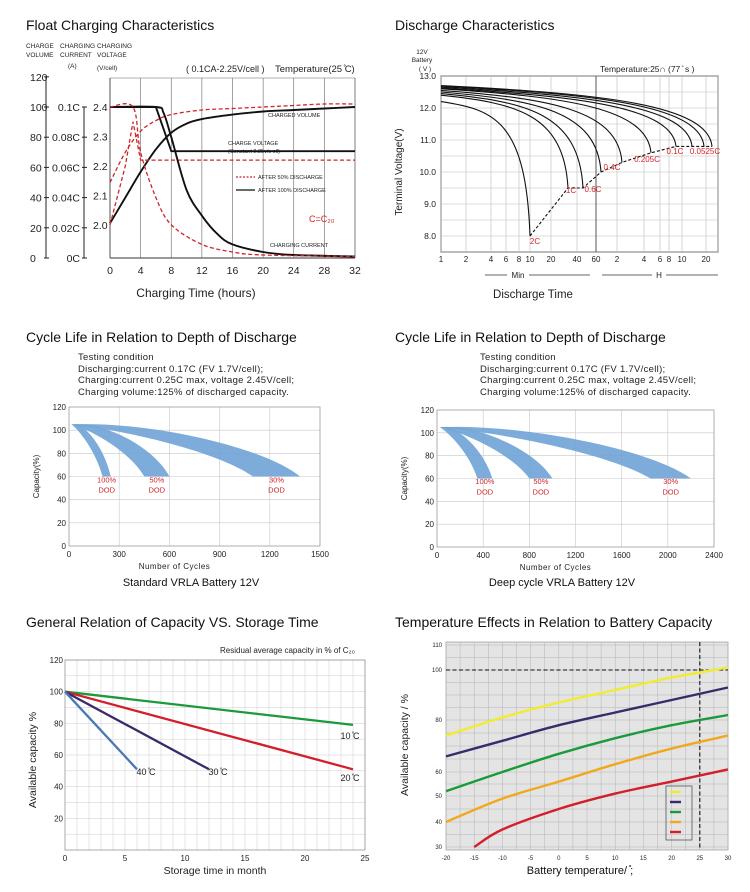 The width and height of the screenshot is (750, 892). Describe the element at coordinates (40, 46) in the screenshot. I see `axis-title-charge-volume-1: CHARGE` at that location.